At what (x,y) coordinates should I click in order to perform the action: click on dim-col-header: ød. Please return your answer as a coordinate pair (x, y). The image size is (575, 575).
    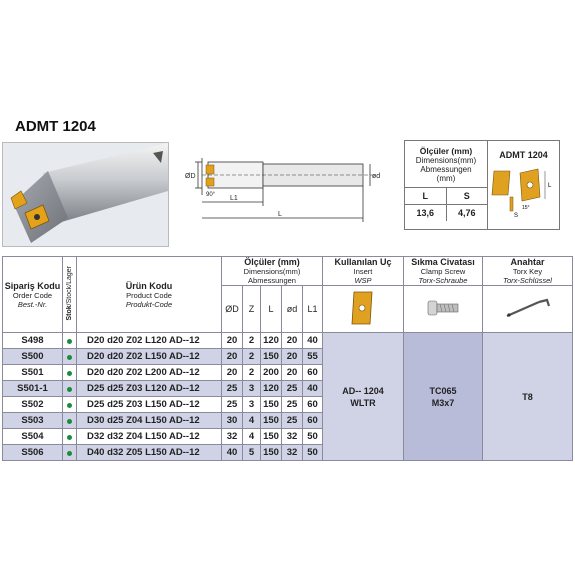
    Looking at the image, I should click on (292, 309).